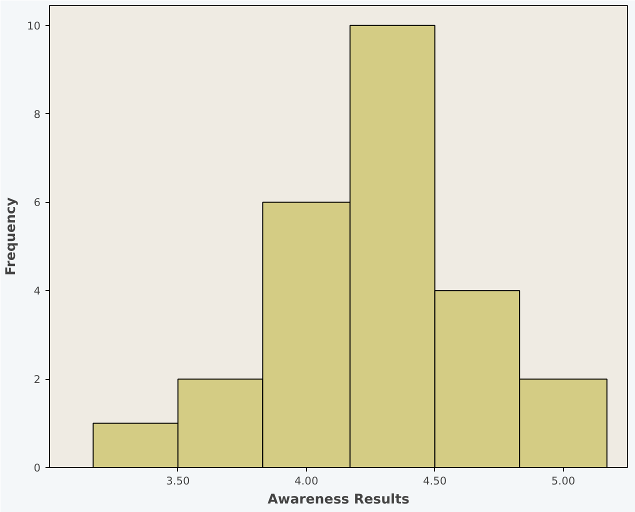 The height and width of the screenshot is (512, 635). I want to click on x-tick-label: 5.00, so click(563, 481).